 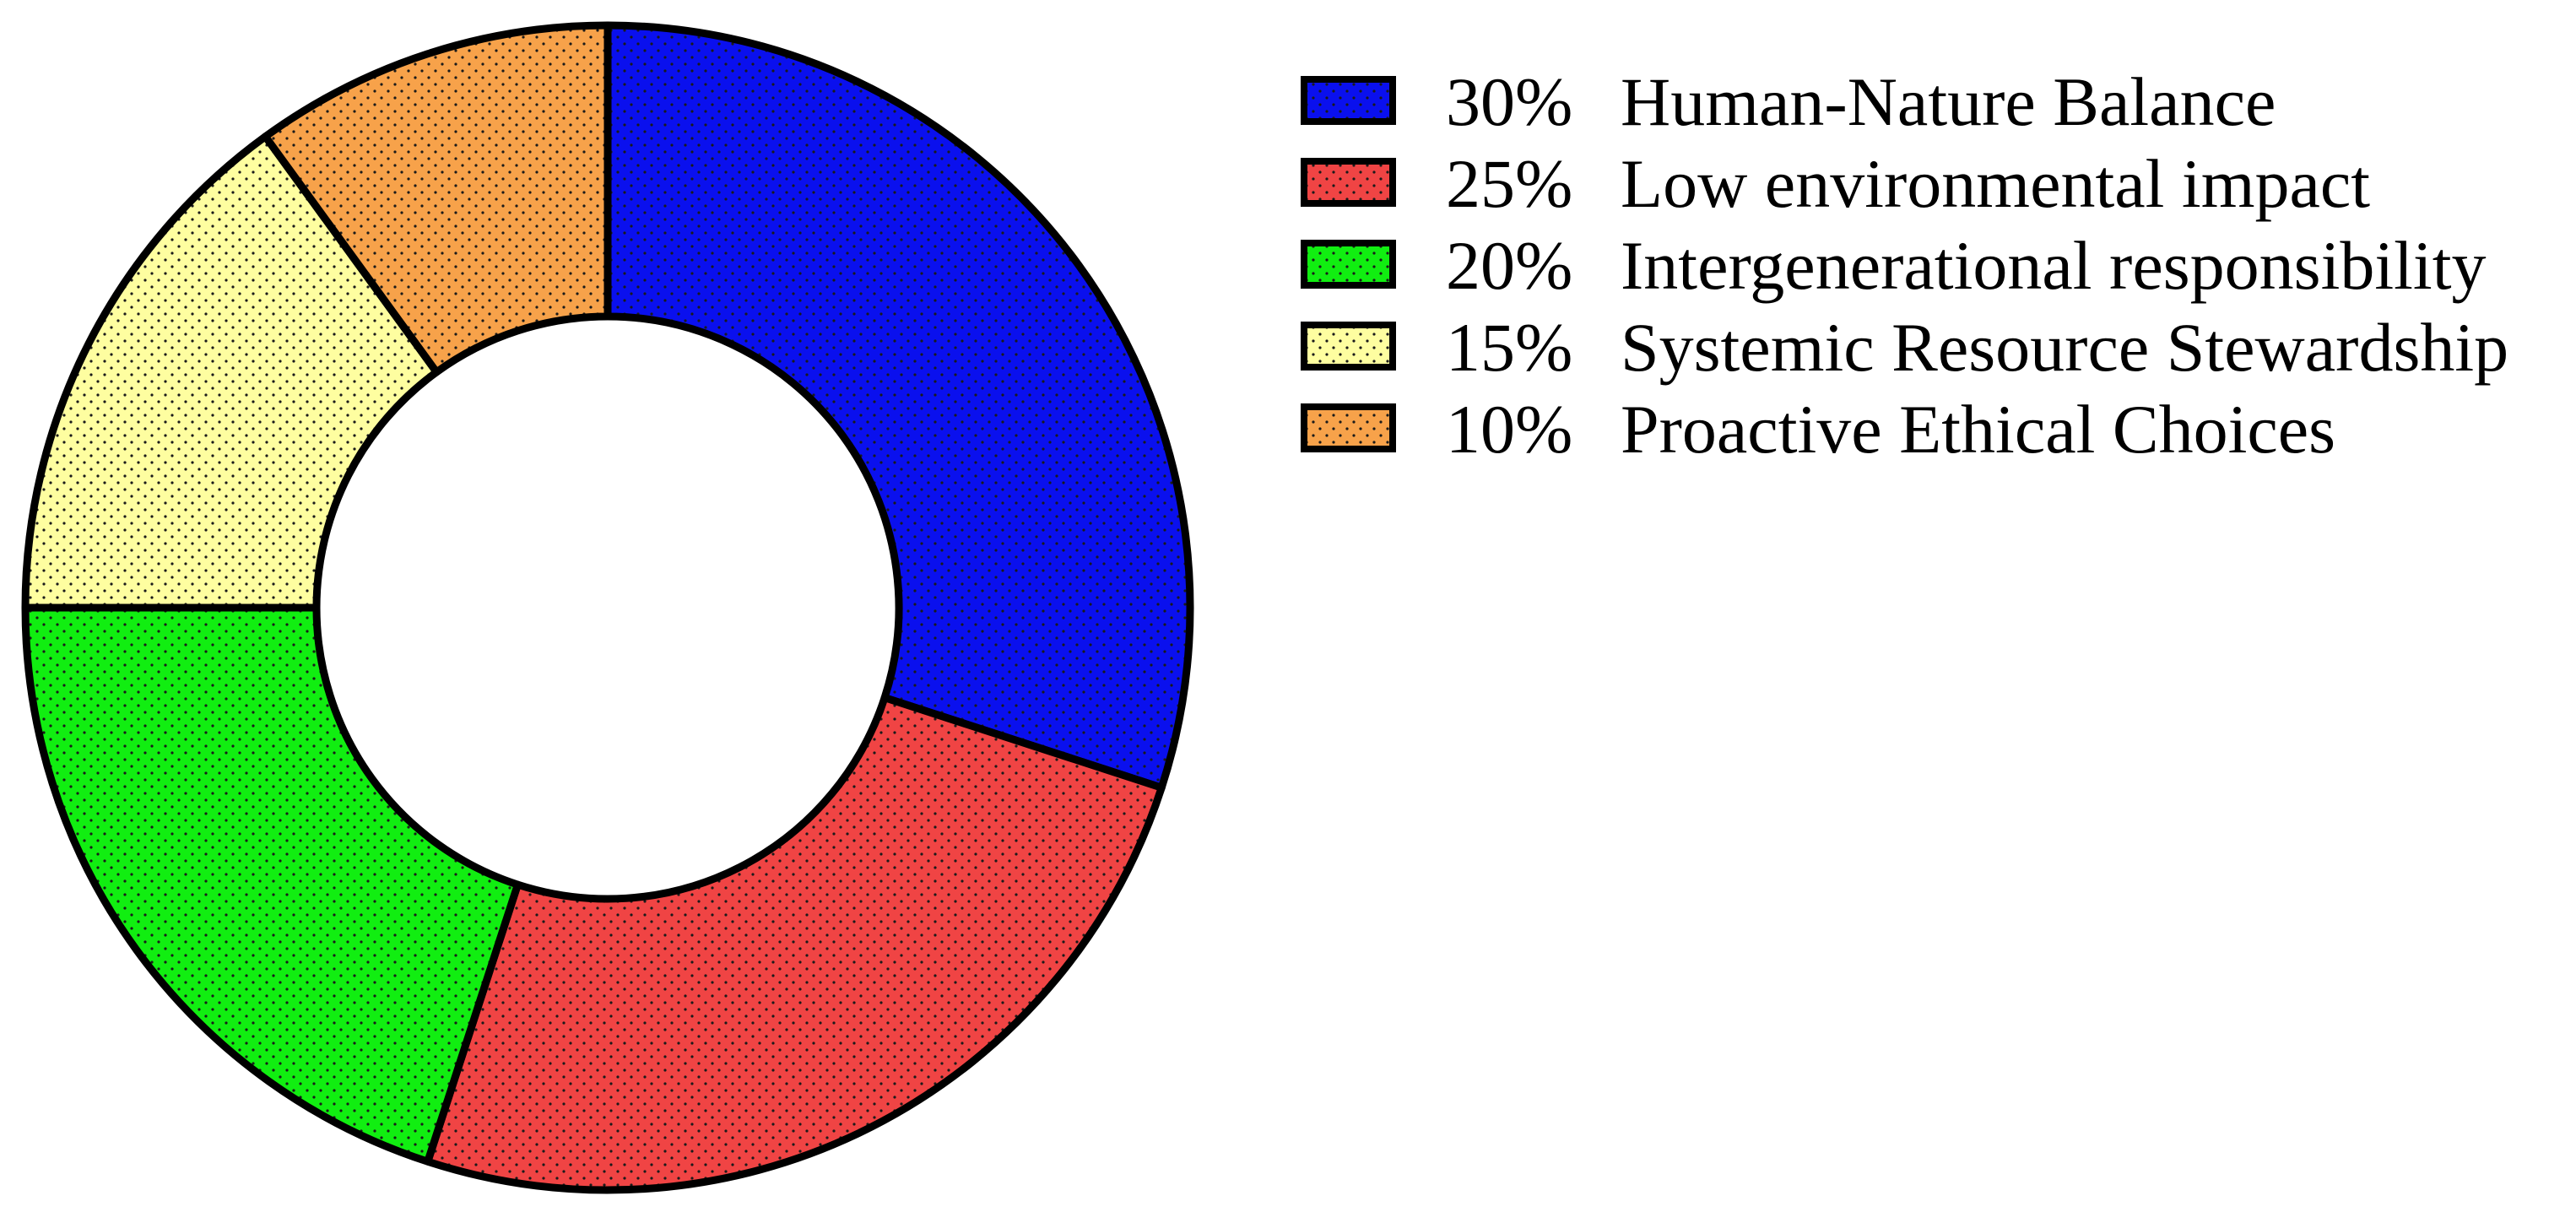 What do you see at coordinates (271, 884) in the screenshot?
I see `slice-intergenerational-responsibility` at bounding box center [271, 884].